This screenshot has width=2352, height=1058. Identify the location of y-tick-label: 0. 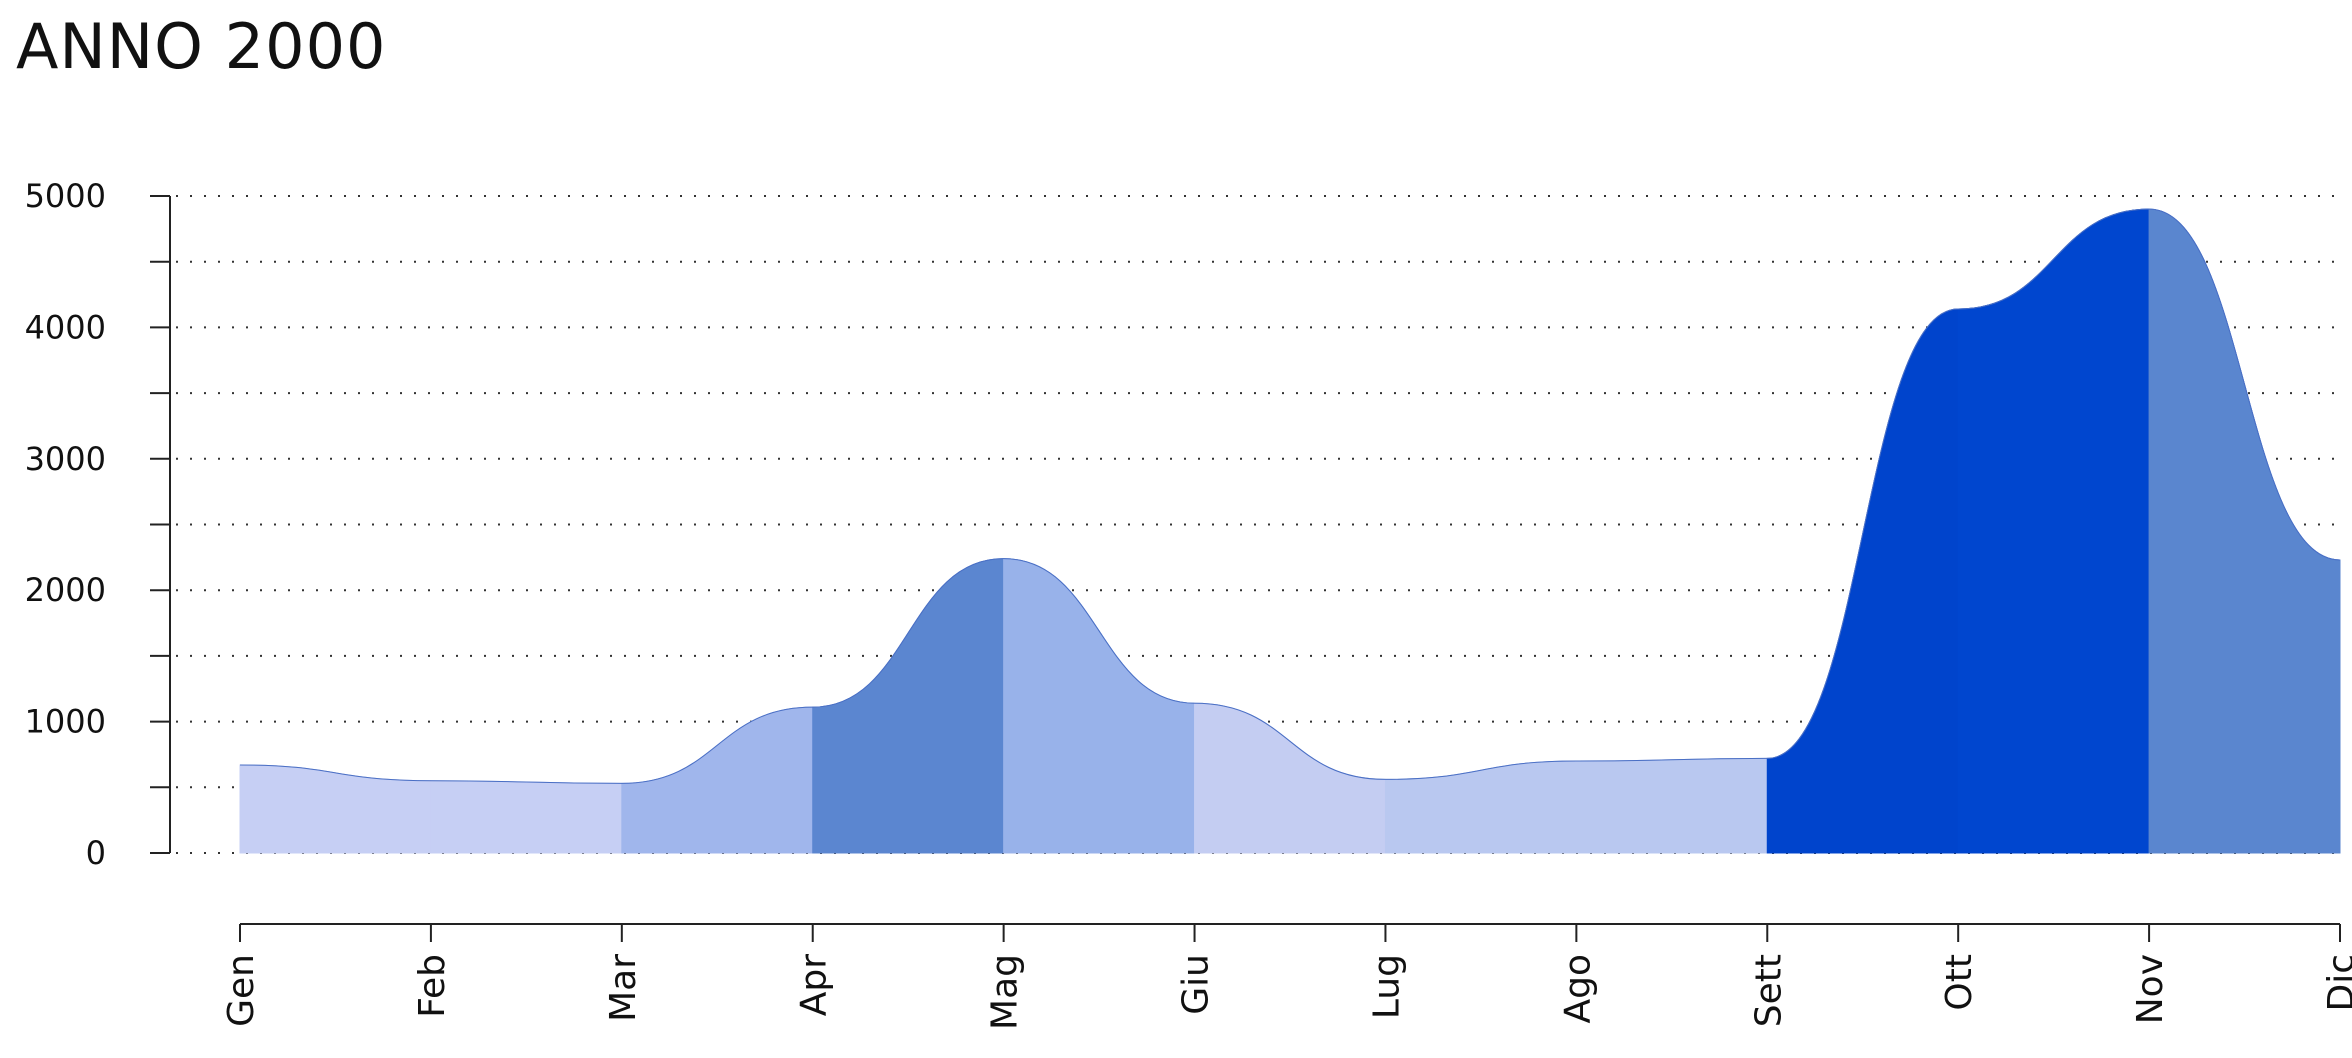
(96, 853).